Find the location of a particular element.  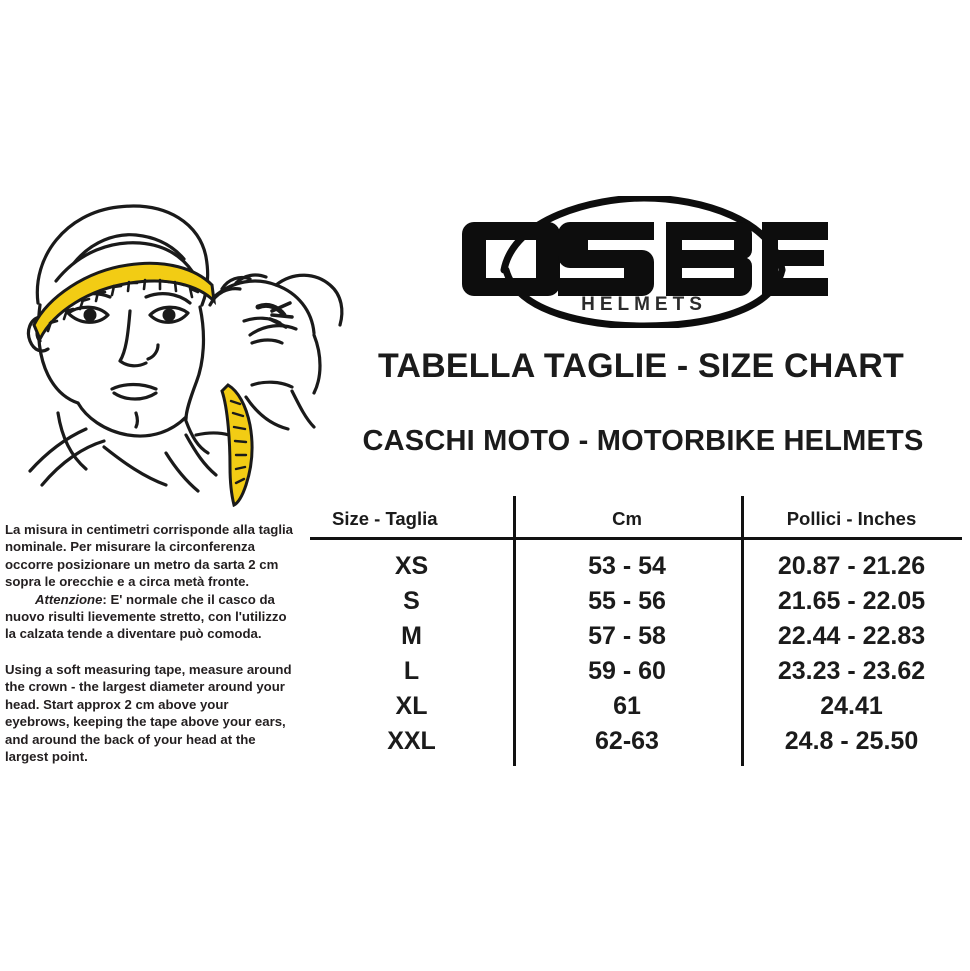

cell-size: M is located at coordinates (411, 636).